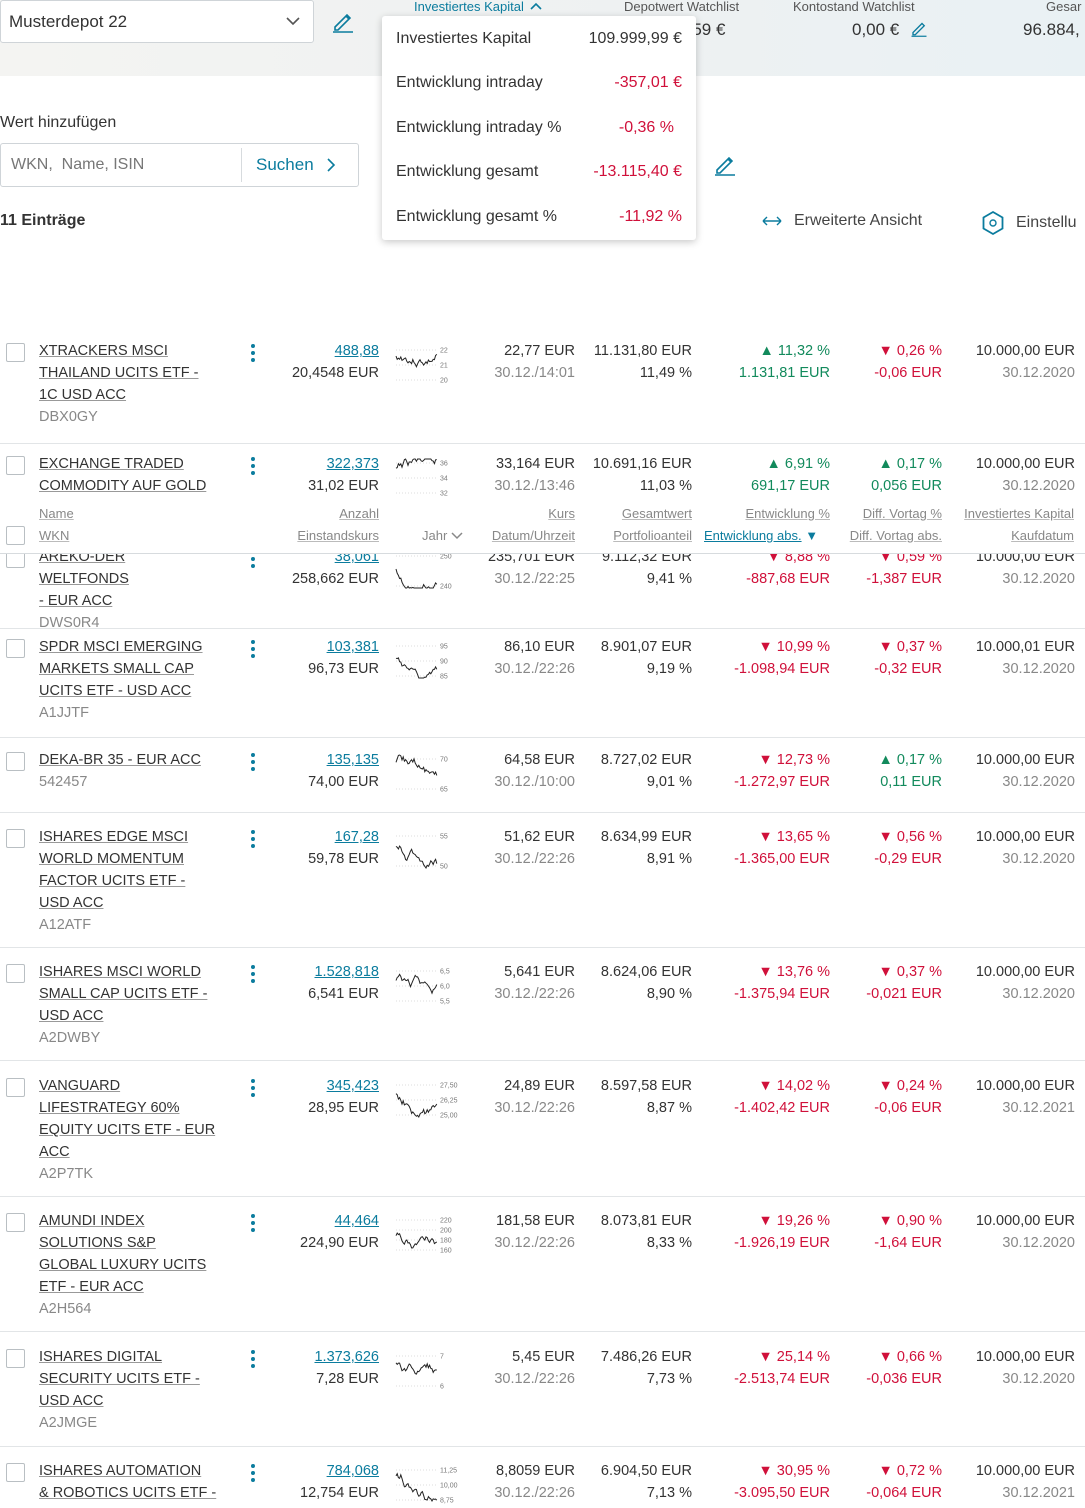  I want to click on search-button: Suchen, so click(289, 165).